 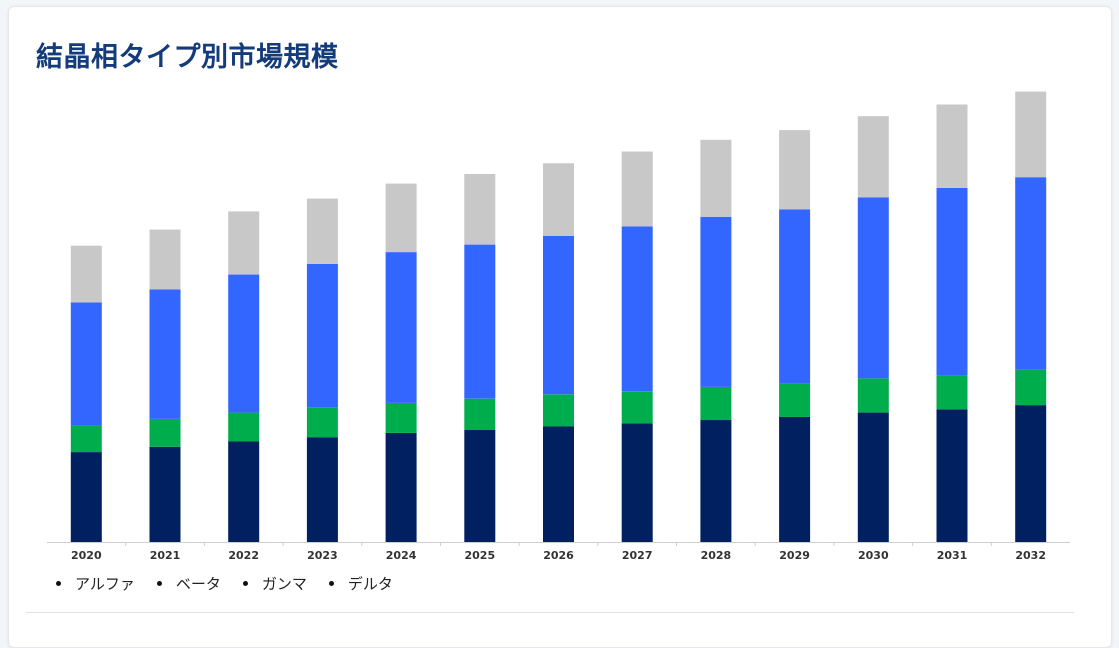 I want to click on chart-legend: アルファ ベータ ガンマ デルタ, so click(x=224, y=583).